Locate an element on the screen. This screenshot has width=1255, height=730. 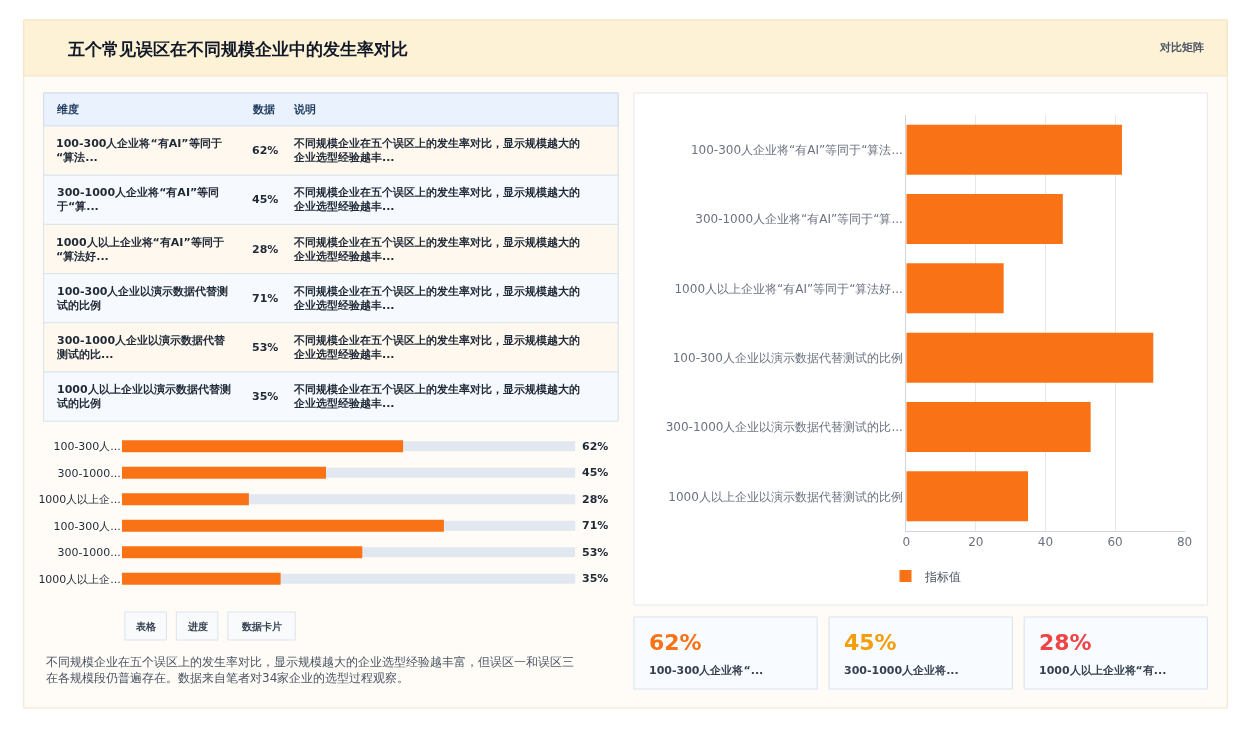
text: 35% is located at coordinates (265, 396).